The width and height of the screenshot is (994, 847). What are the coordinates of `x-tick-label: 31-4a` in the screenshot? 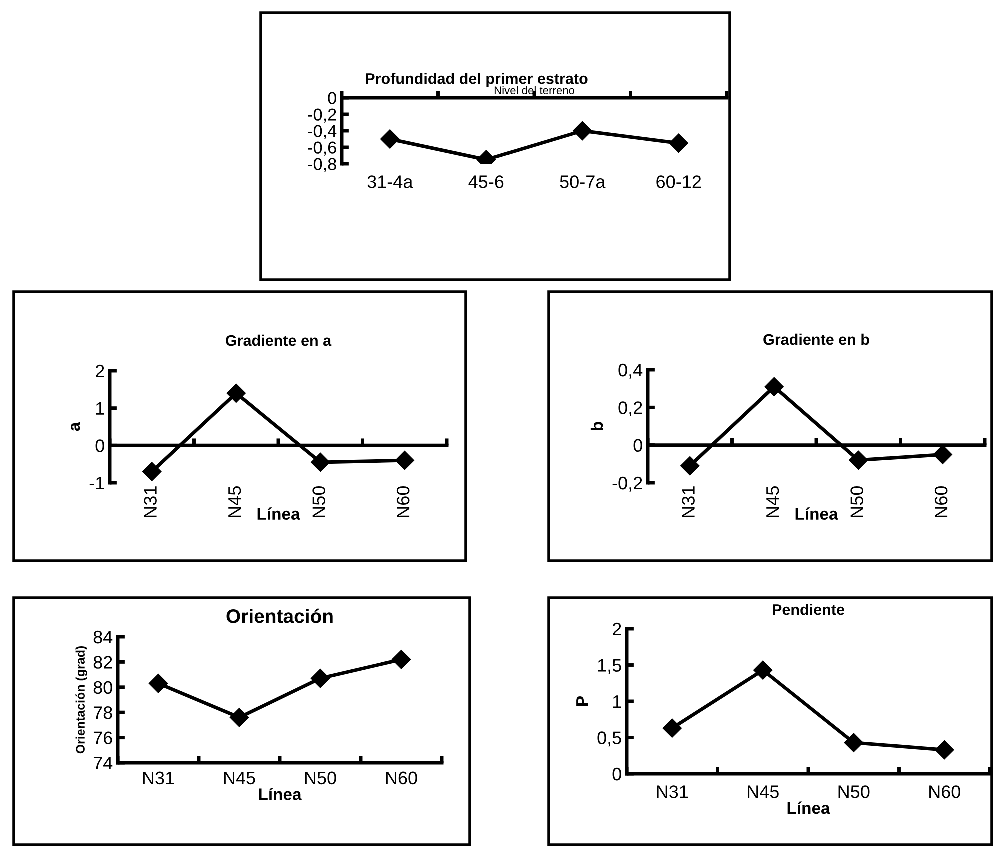 It's located at (391, 182).